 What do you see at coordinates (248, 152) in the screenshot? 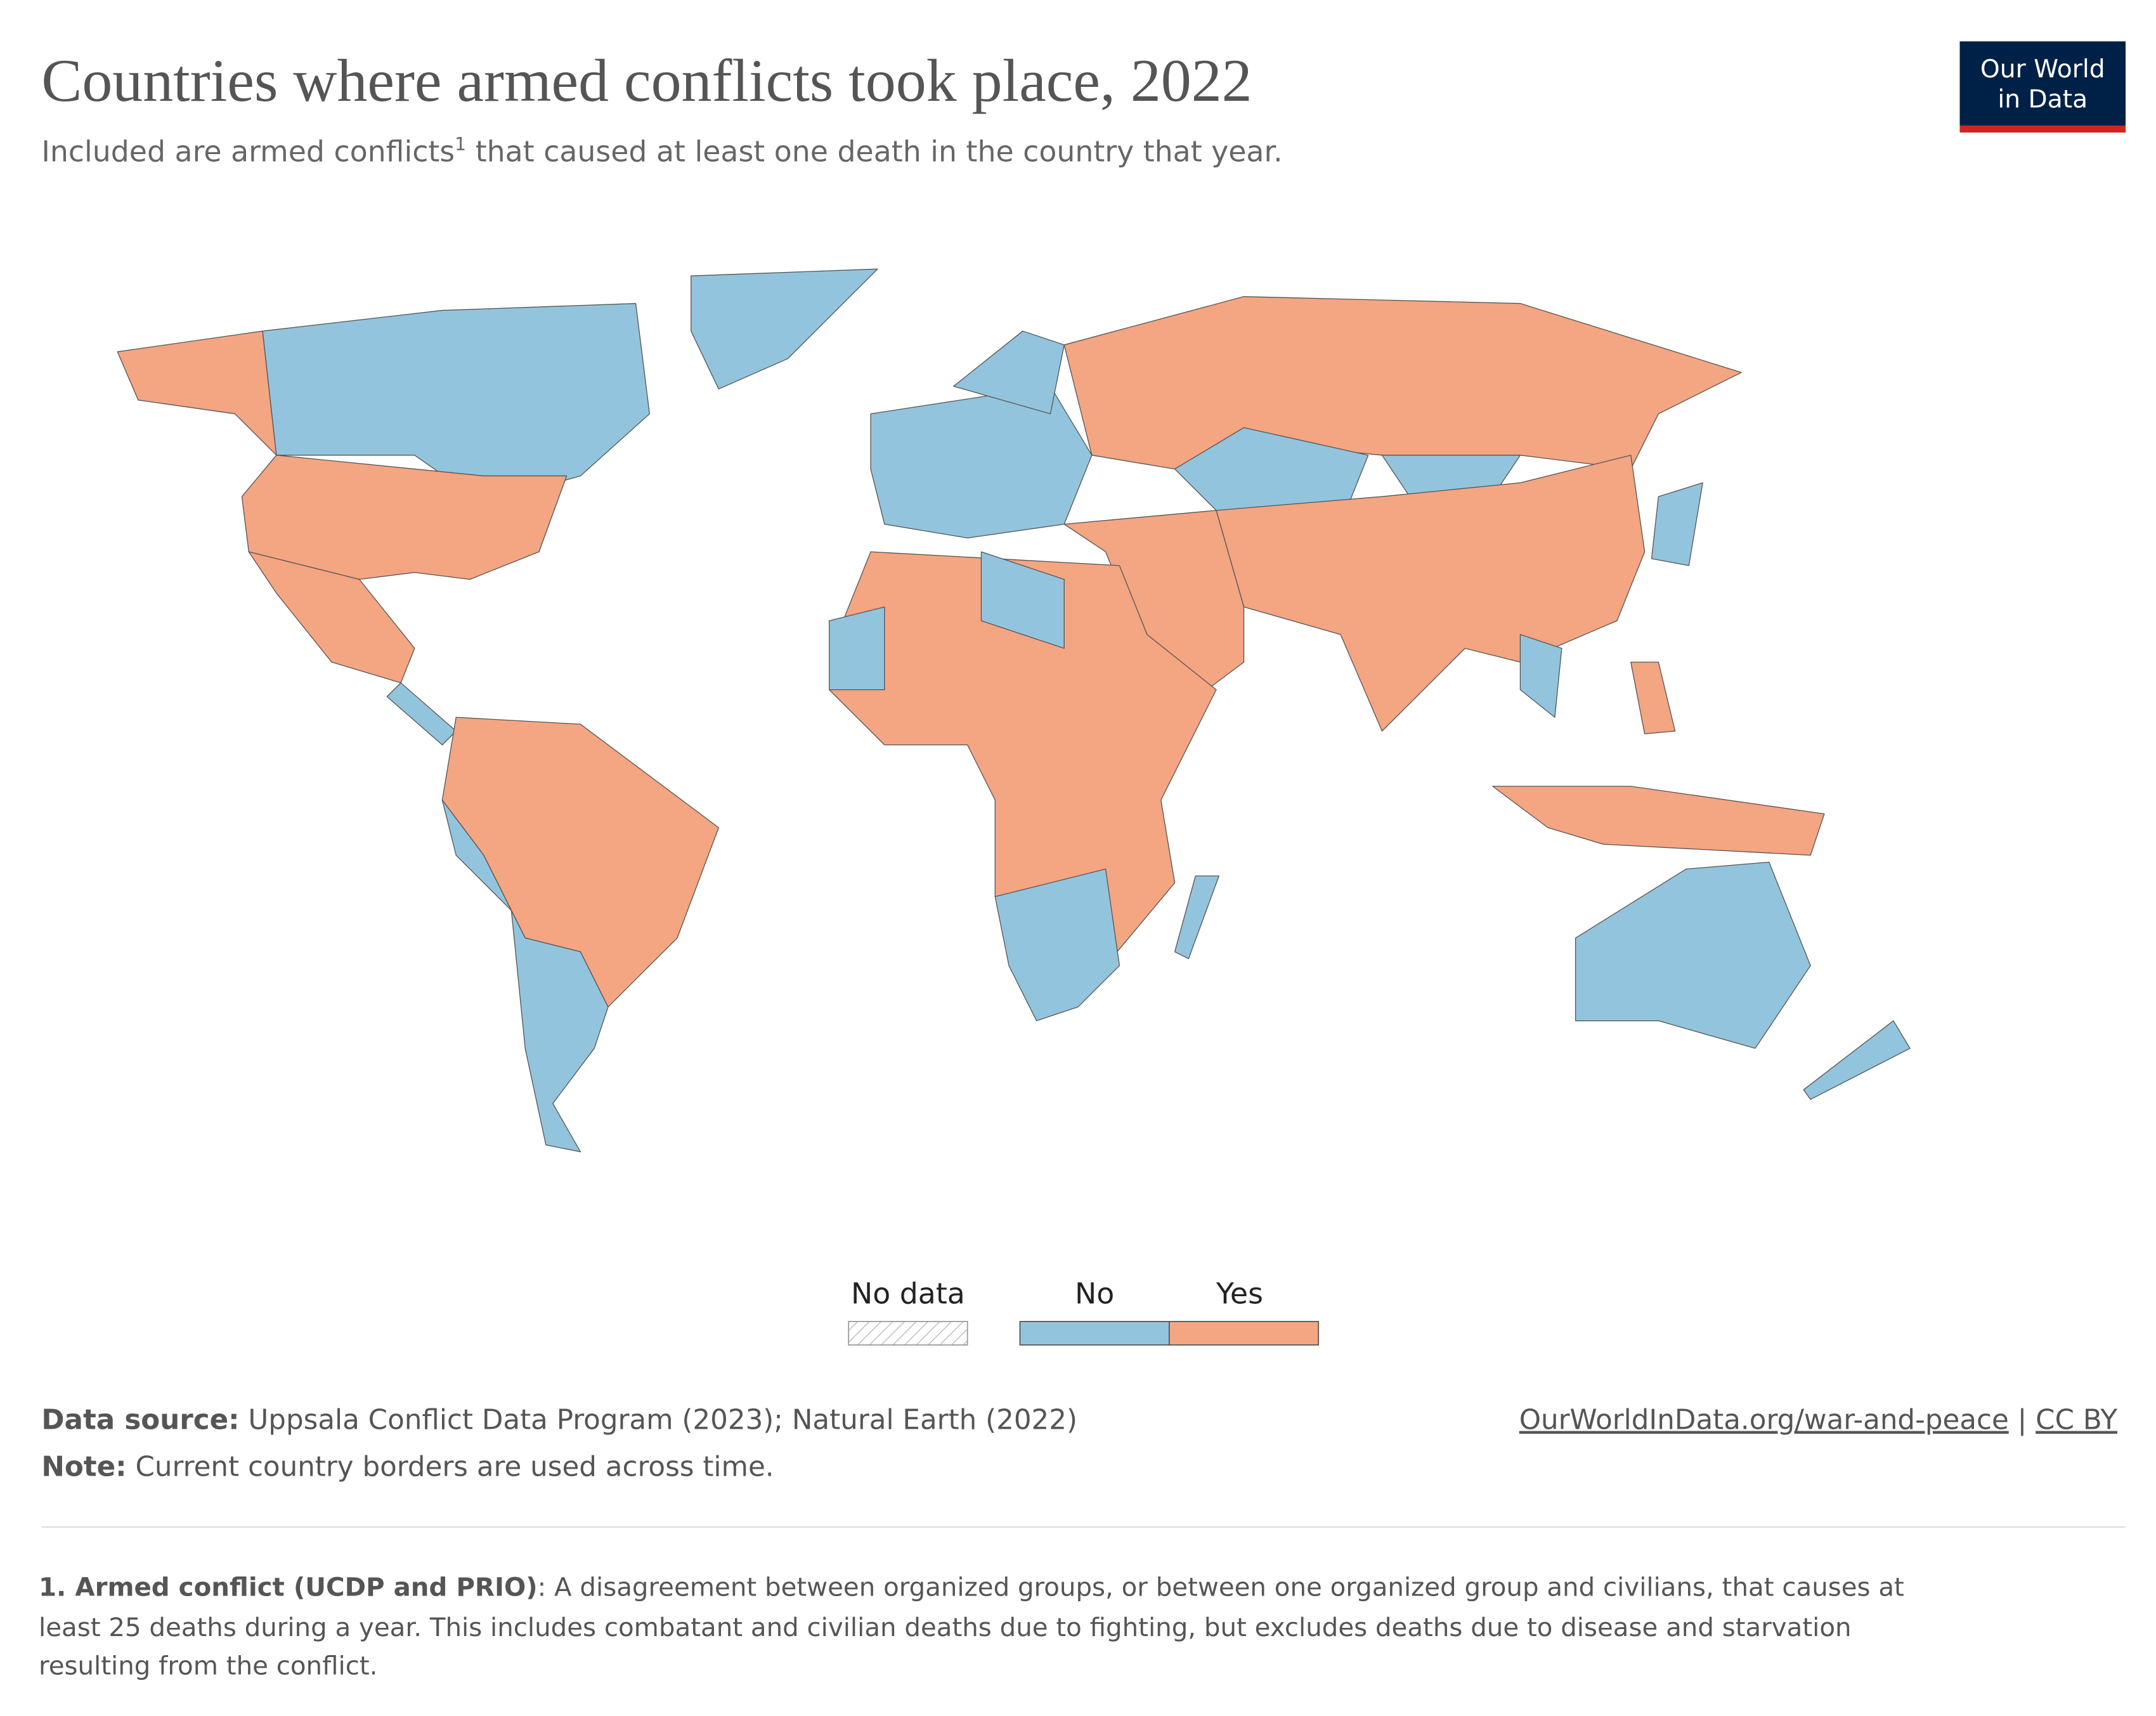
I see `subtitle-text: Included are armed conflicts` at bounding box center [248, 152].